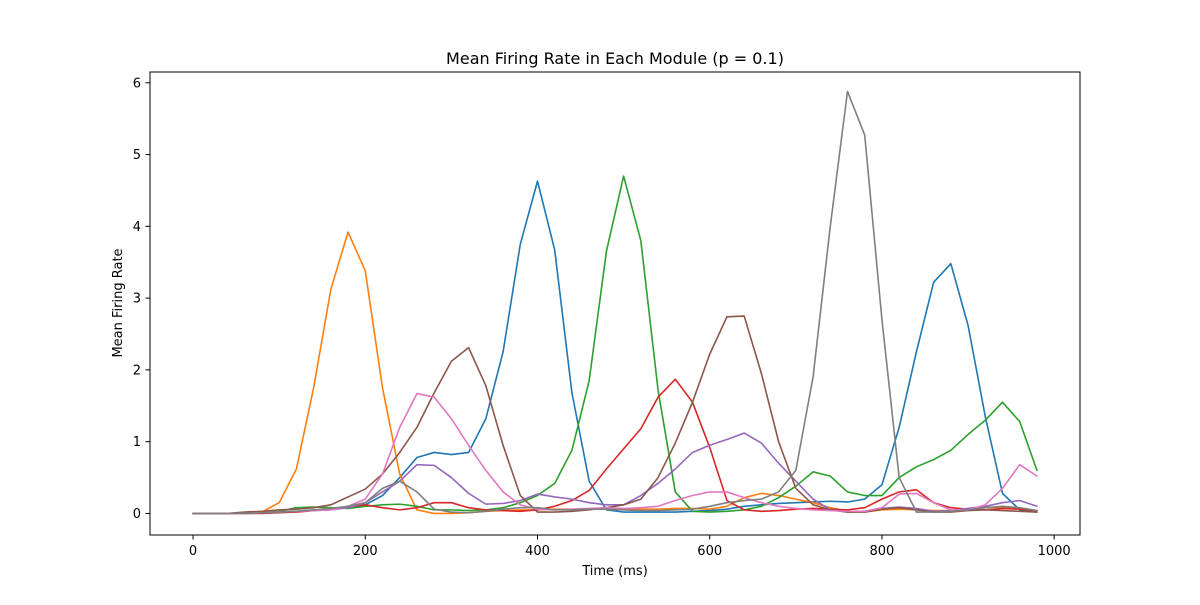  What do you see at coordinates (137, 370) in the screenshot?
I see `y-tick-label-2: 2` at bounding box center [137, 370].